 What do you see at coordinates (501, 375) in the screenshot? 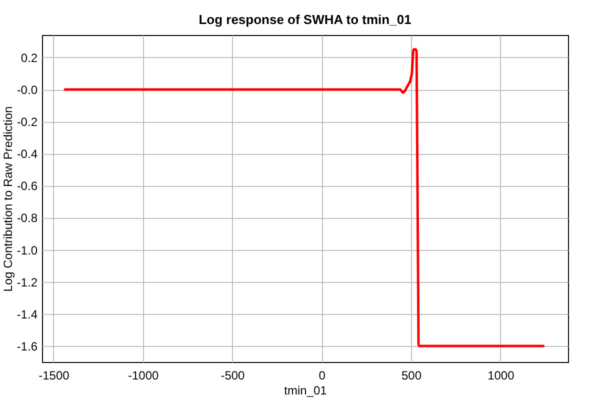
I see `x-tick-label: 1000` at bounding box center [501, 375].